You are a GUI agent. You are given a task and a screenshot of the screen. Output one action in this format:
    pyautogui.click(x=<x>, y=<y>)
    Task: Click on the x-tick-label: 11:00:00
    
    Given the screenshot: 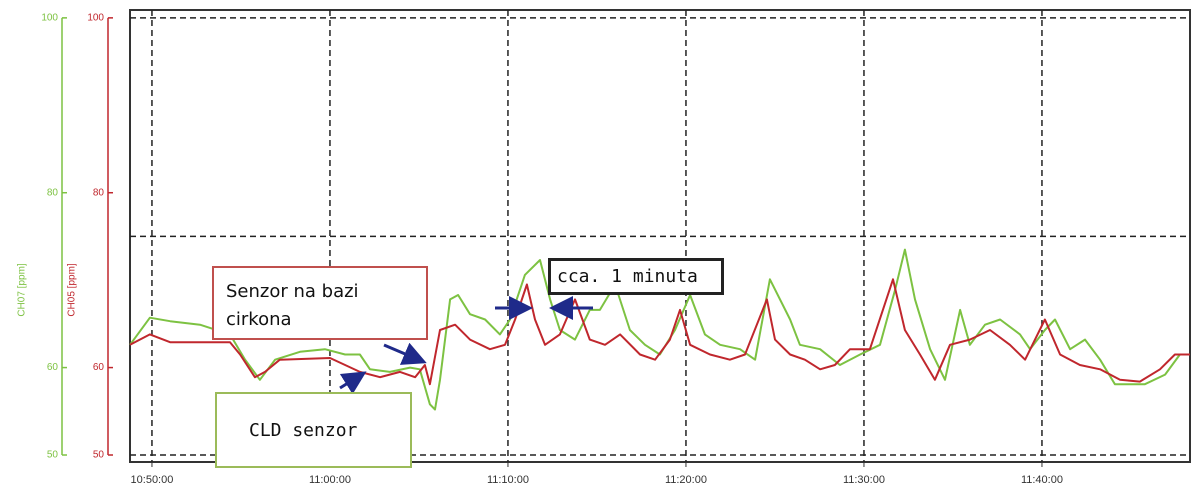 What is the action you would take?
    pyautogui.click(x=330, y=480)
    